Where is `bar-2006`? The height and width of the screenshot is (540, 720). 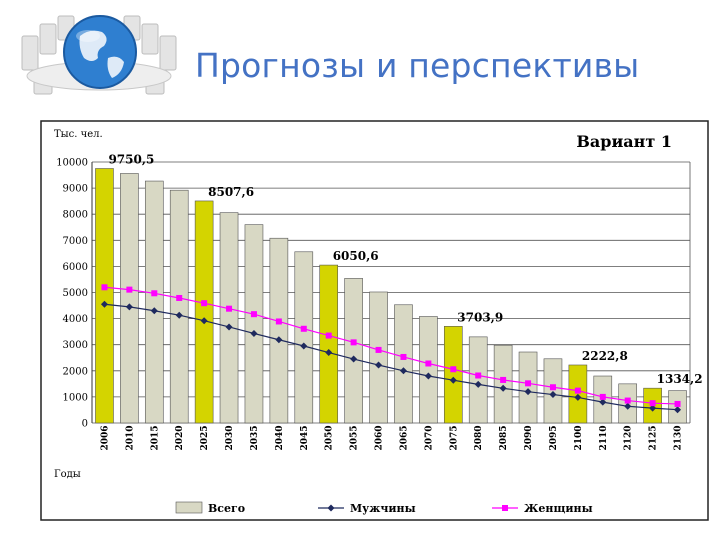 bar-2006 is located at coordinates (104, 296).